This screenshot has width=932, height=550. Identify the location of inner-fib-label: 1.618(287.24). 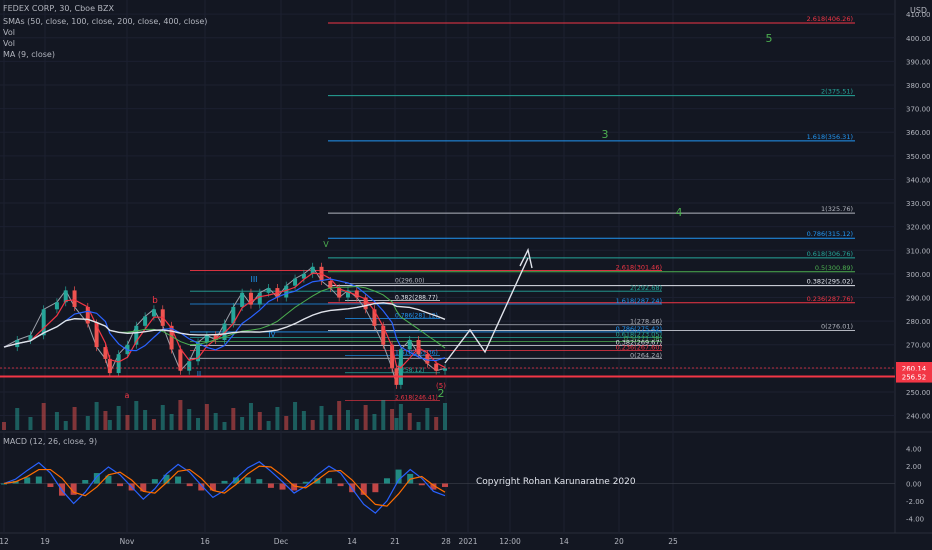
(639, 301).